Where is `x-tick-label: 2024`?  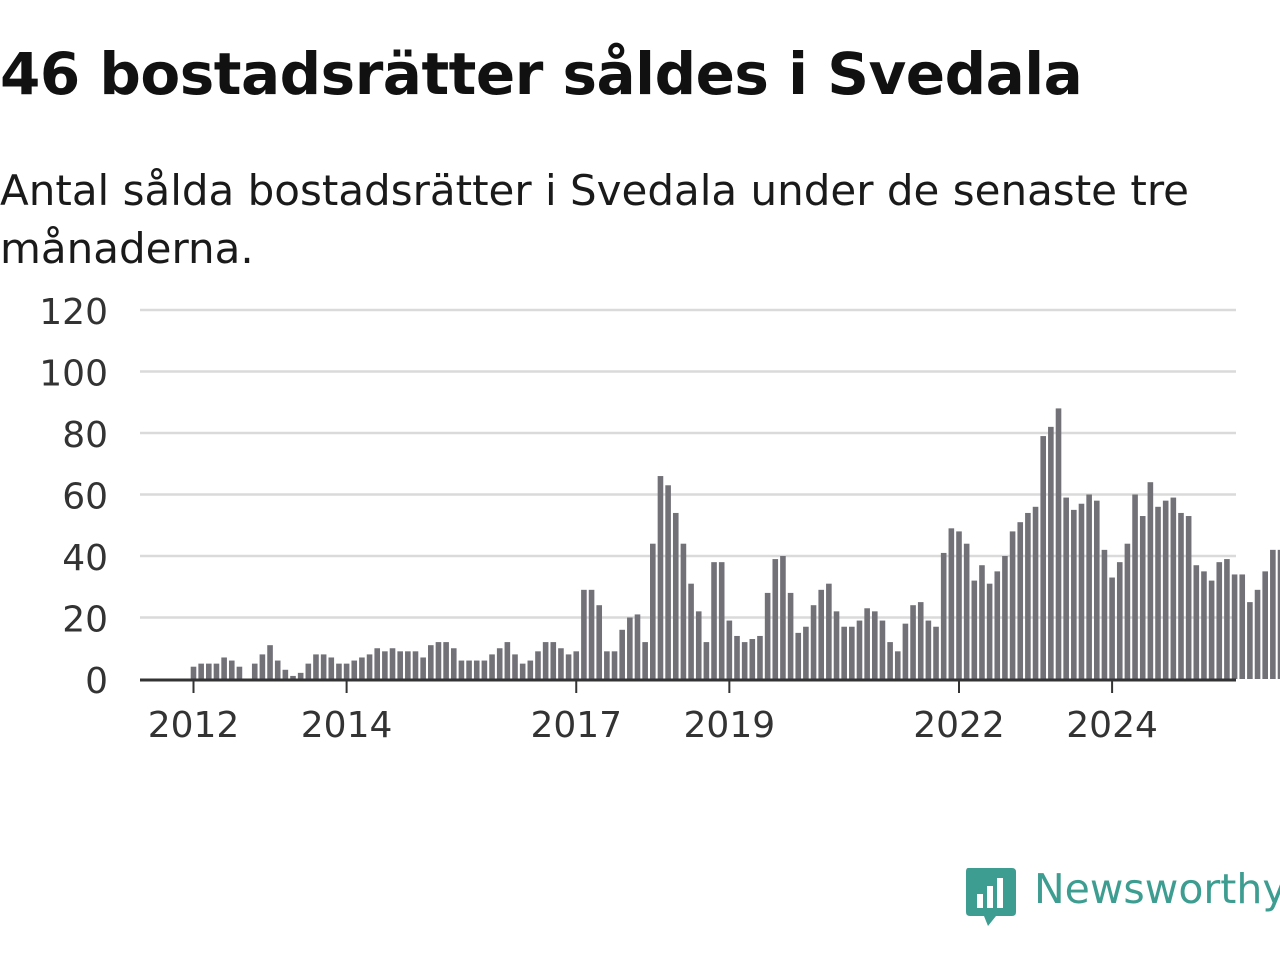 x-tick-label: 2024 is located at coordinates (1112, 725).